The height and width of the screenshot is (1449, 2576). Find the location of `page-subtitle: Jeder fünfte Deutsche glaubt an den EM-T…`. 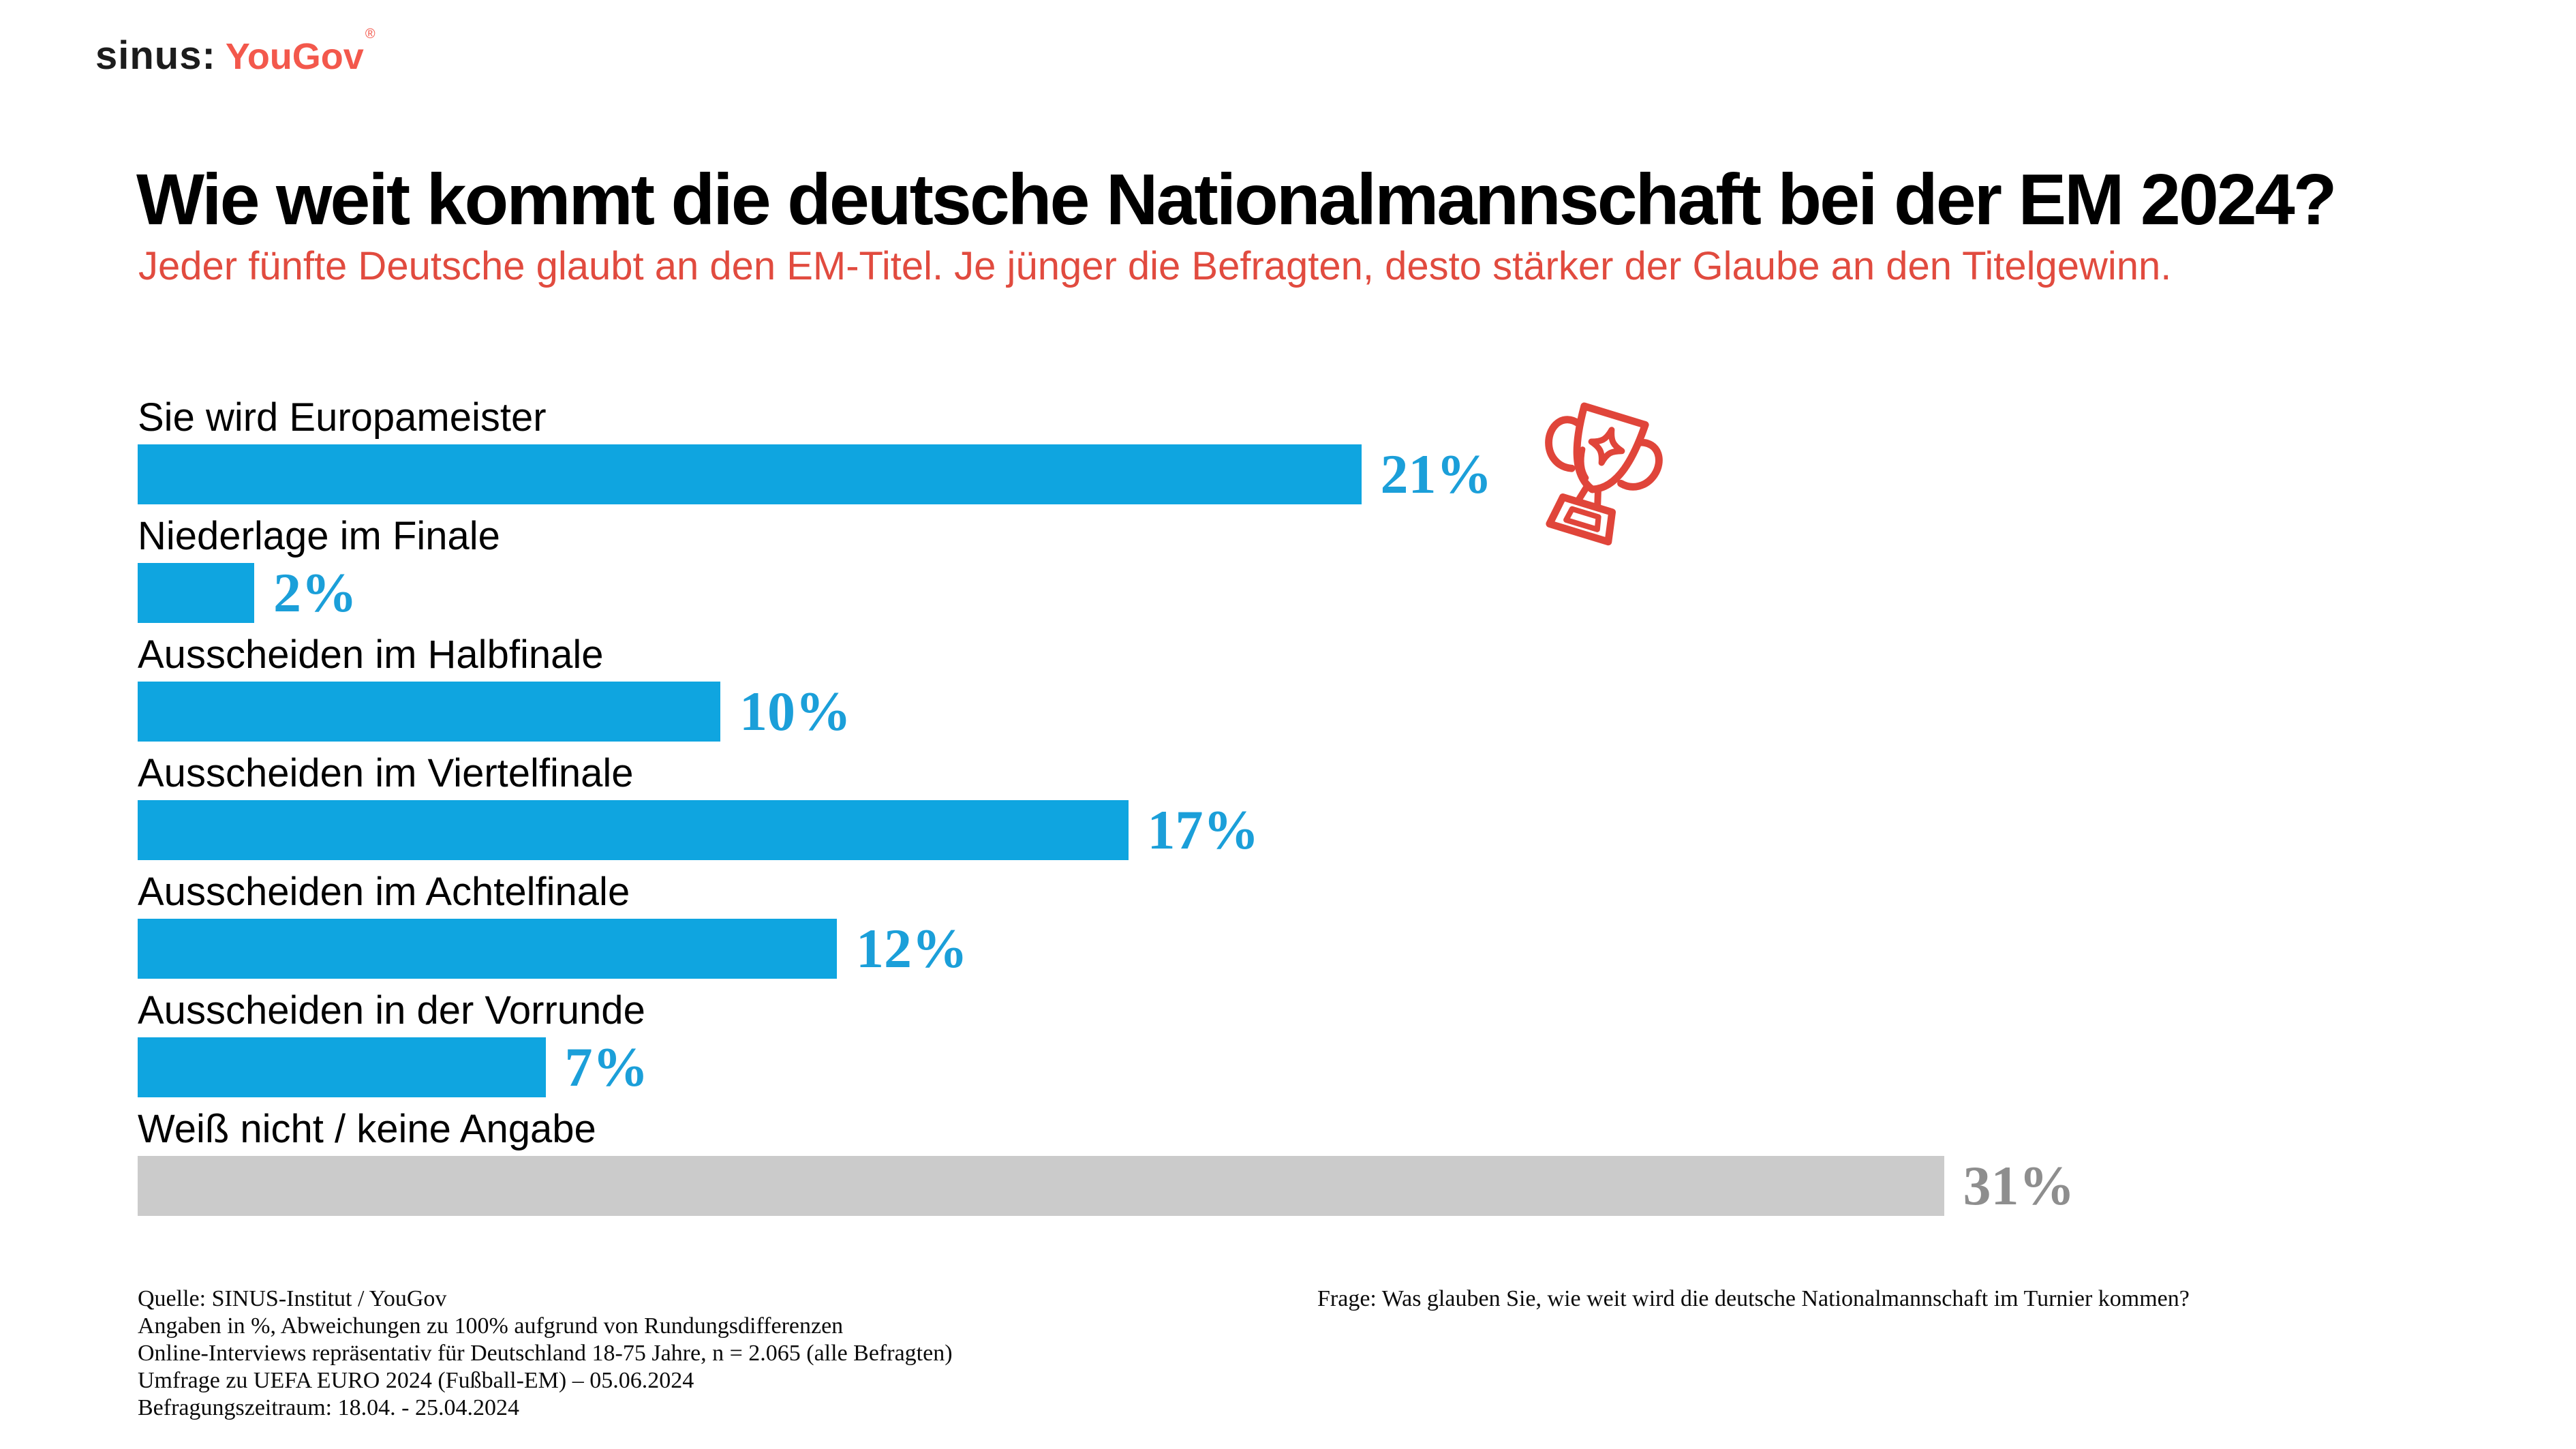

page-subtitle: Jeder fünfte Deutsche glaubt an den EM-T… is located at coordinates (1155, 266).